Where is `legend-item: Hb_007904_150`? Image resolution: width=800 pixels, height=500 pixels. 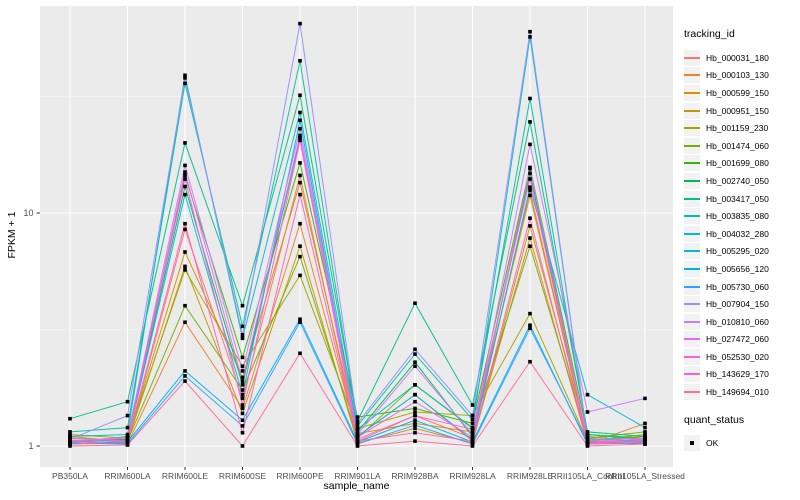
legend-item: Hb_007904_150 is located at coordinates (742, 304).